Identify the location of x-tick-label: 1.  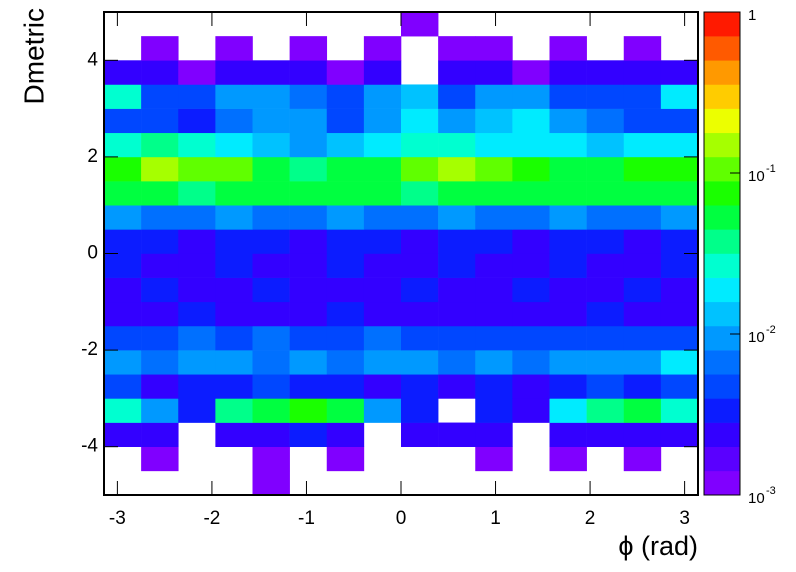
(495, 518).